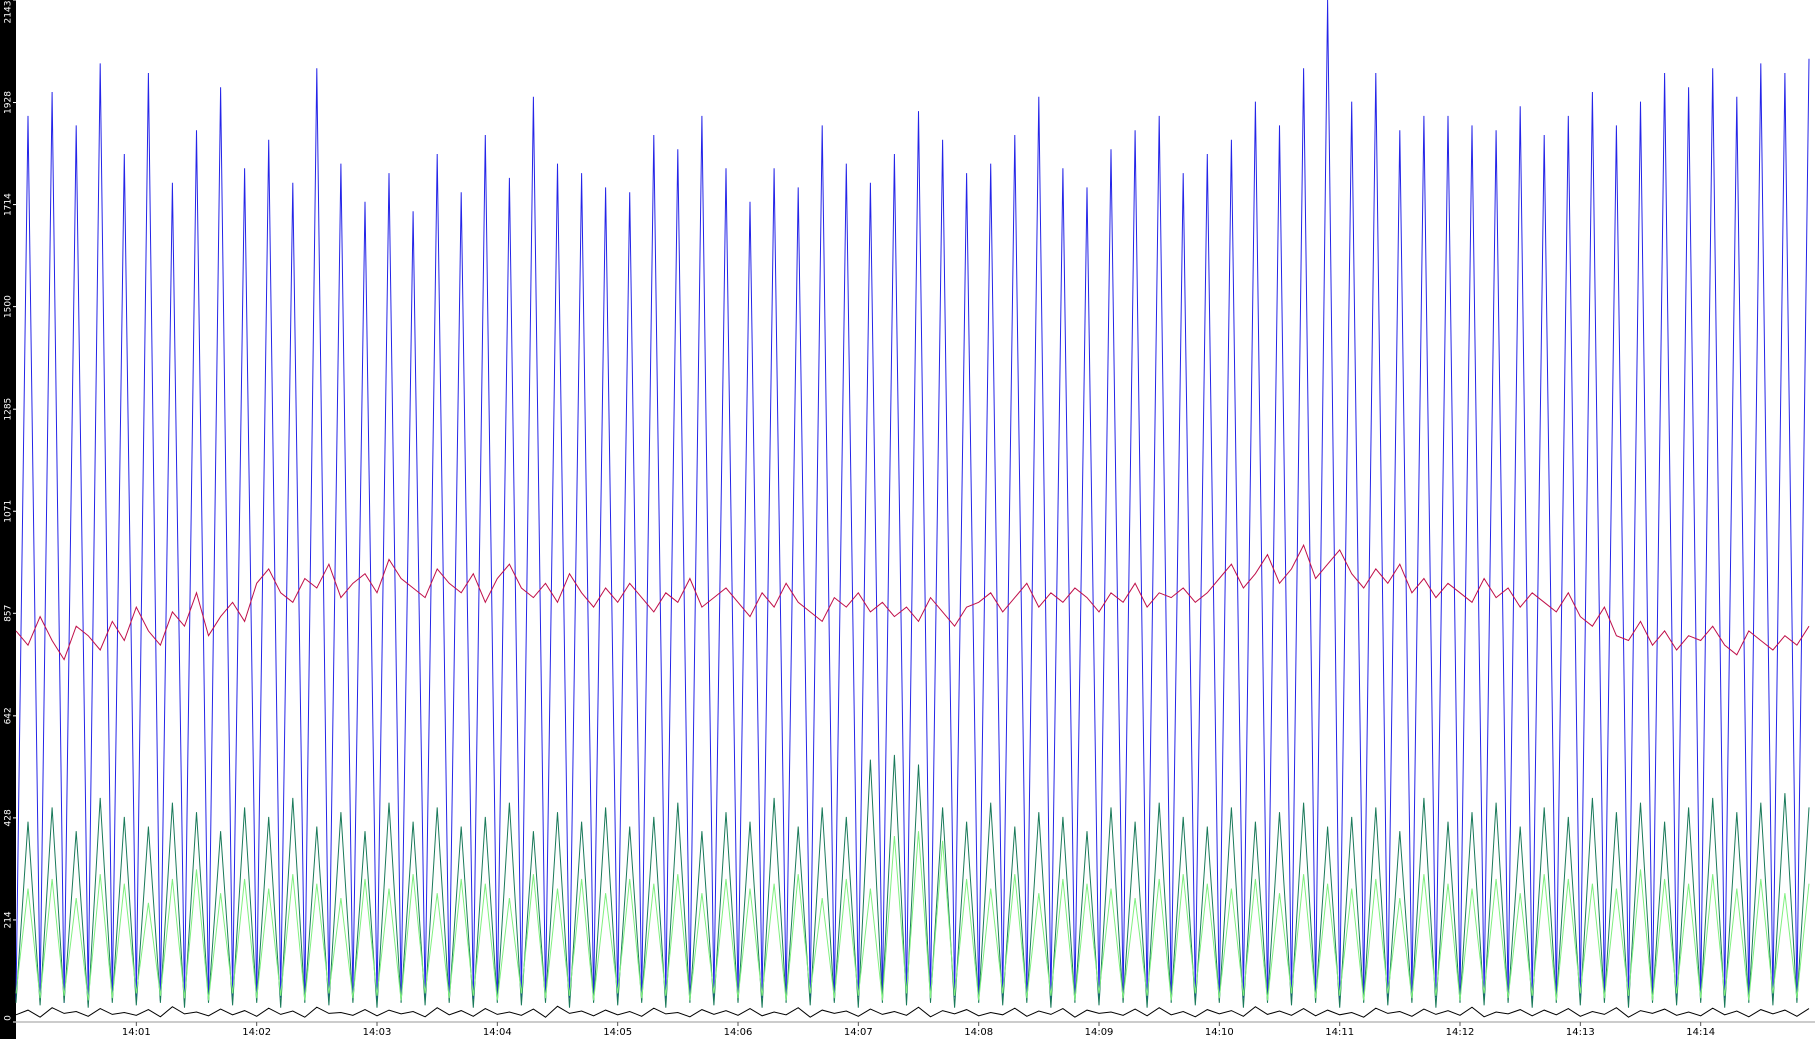 Image resolution: width=1815 pixels, height=1039 pixels. What do you see at coordinates (136, 1032) in the screenshot?
I see `x-tick-label: 14:01` at bounding box center [136, 1032].